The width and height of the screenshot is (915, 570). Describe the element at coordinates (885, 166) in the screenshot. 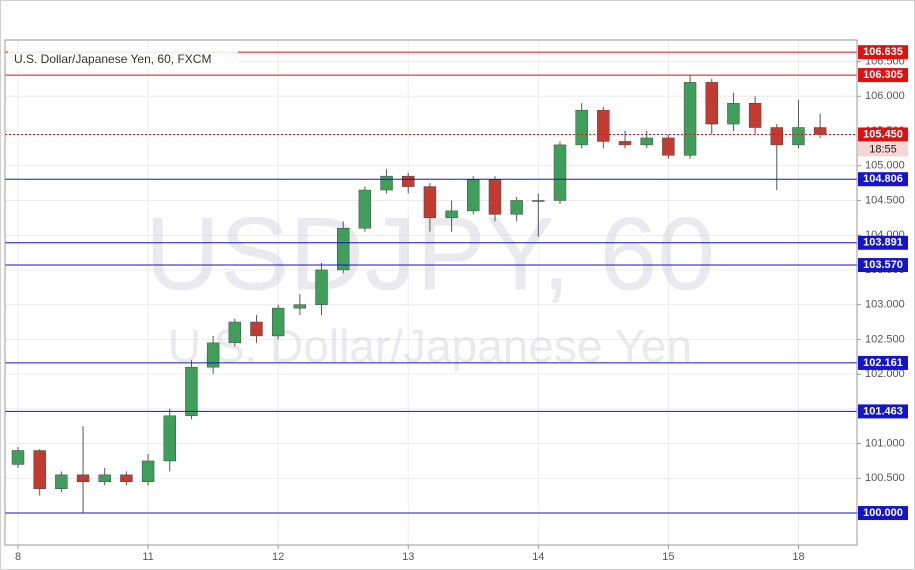

I see `y-tick-label: 105.000` at that location.